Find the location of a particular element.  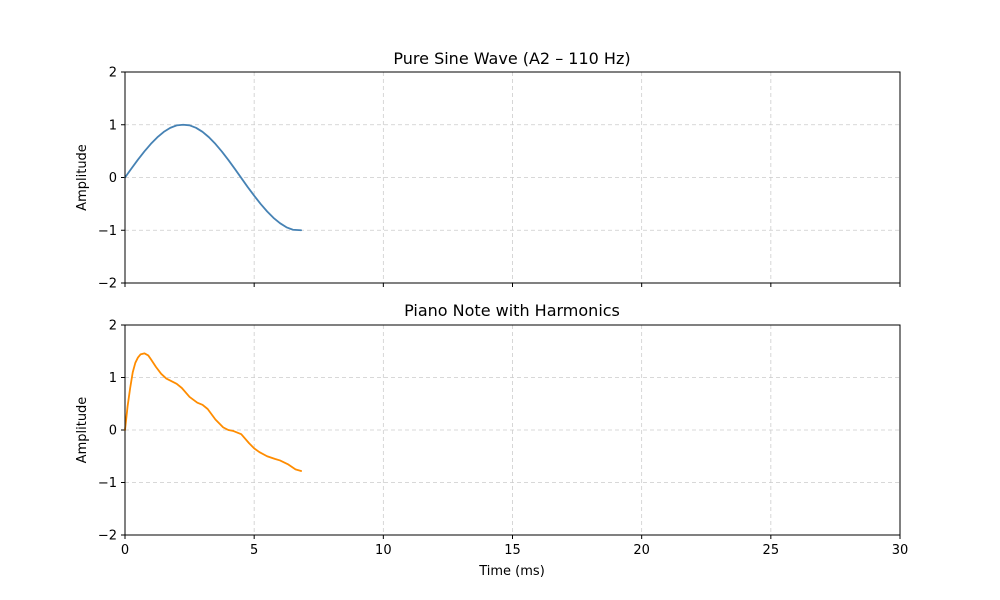

piano-note-ytick-label: −1 is located at coordinates (107, 483).